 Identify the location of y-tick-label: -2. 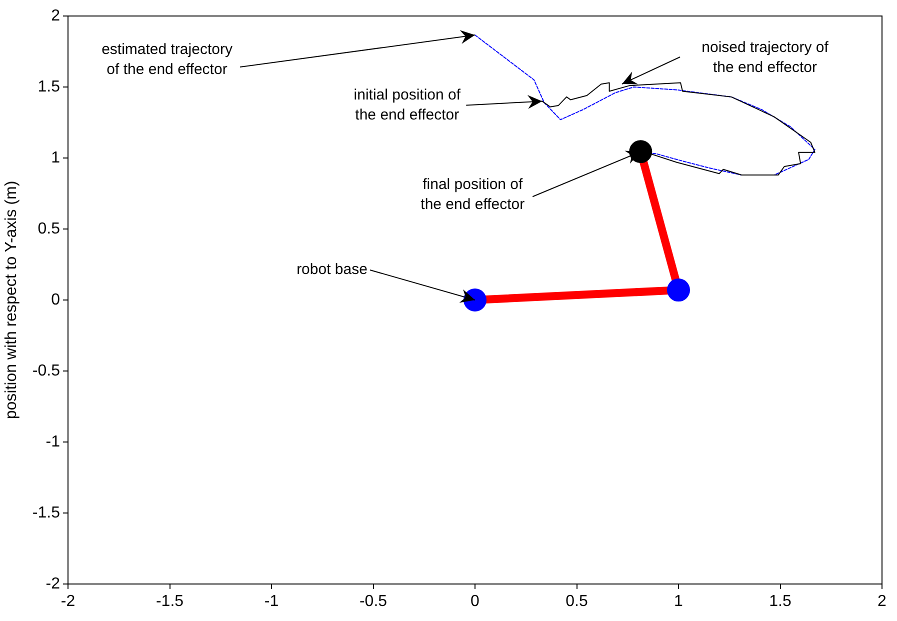
(53, 583).